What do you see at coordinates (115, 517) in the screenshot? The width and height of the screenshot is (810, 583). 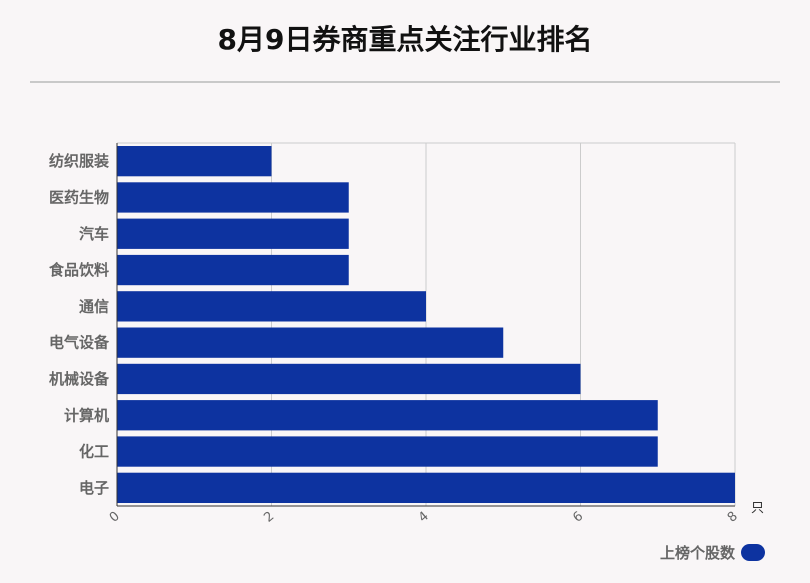 I see `x-tick-label: 0` at bounding box center [115, 517].